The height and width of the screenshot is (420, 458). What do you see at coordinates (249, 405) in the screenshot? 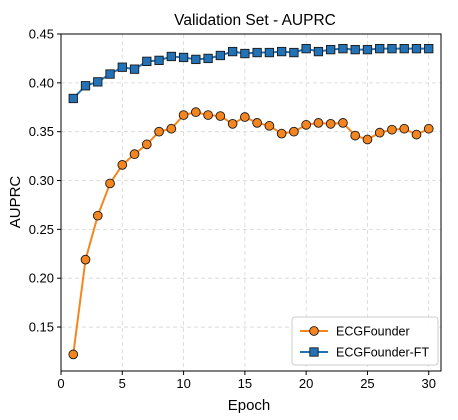
I see `x-axis-label: Epoch` at bounding box center [249, 405].